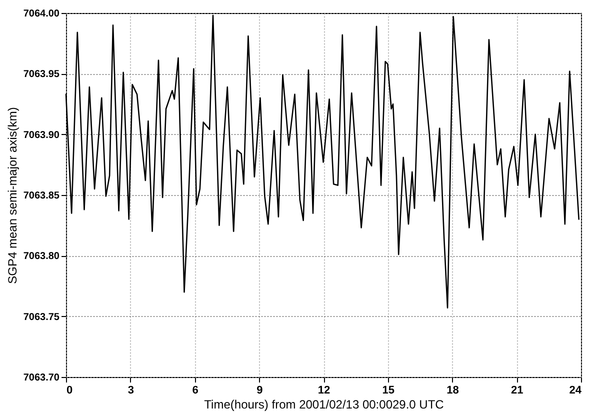 Image resolution: width=607 pixels, height=420 pixels. Describe the element at coordinates (41, 317) in the screenshot. I see `y-tick-label: 7063.75` at that location.